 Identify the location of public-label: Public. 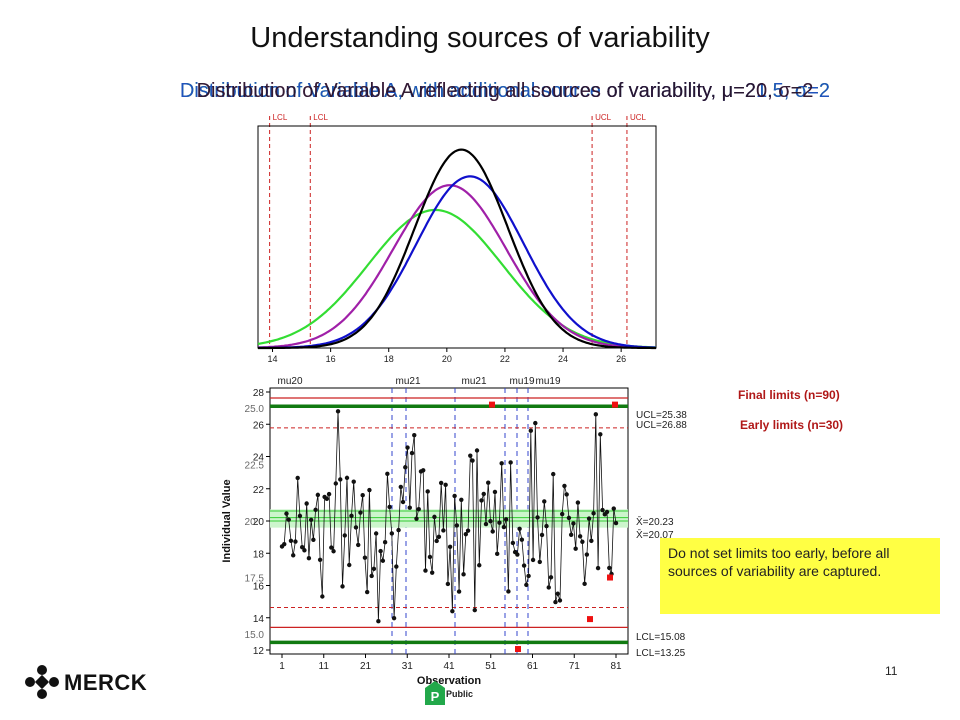
(460, 694).